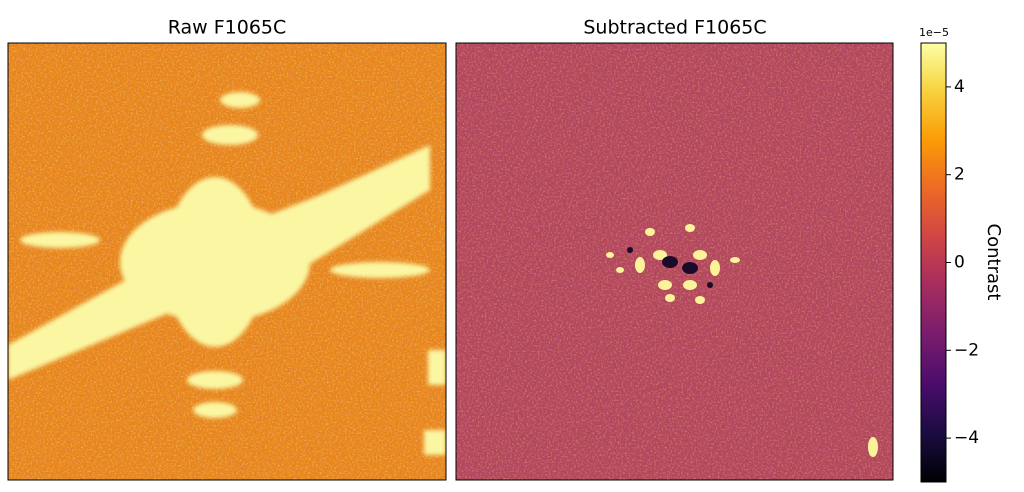 The image size is (1024, 492). What do you see at coordinates (959, 175) in the screenshot?
I see `colorbar-tick-label: 2` at bounding box center [959, 175].